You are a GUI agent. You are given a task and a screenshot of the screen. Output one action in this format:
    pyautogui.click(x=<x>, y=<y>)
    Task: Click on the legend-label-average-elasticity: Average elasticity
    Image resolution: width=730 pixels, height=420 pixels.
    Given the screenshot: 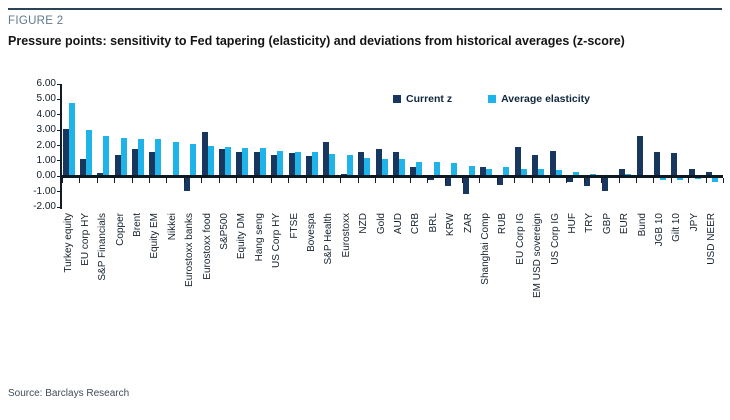 What is the action you would take?
    pyautogui.click(x=546, y=99)
    